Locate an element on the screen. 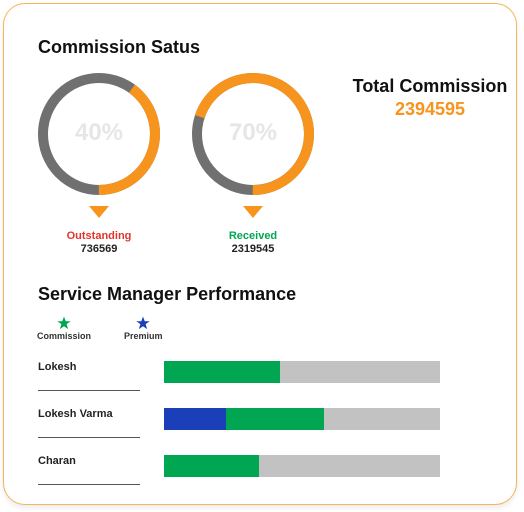  received-percent: 70% is located at coordinates (253, 132).